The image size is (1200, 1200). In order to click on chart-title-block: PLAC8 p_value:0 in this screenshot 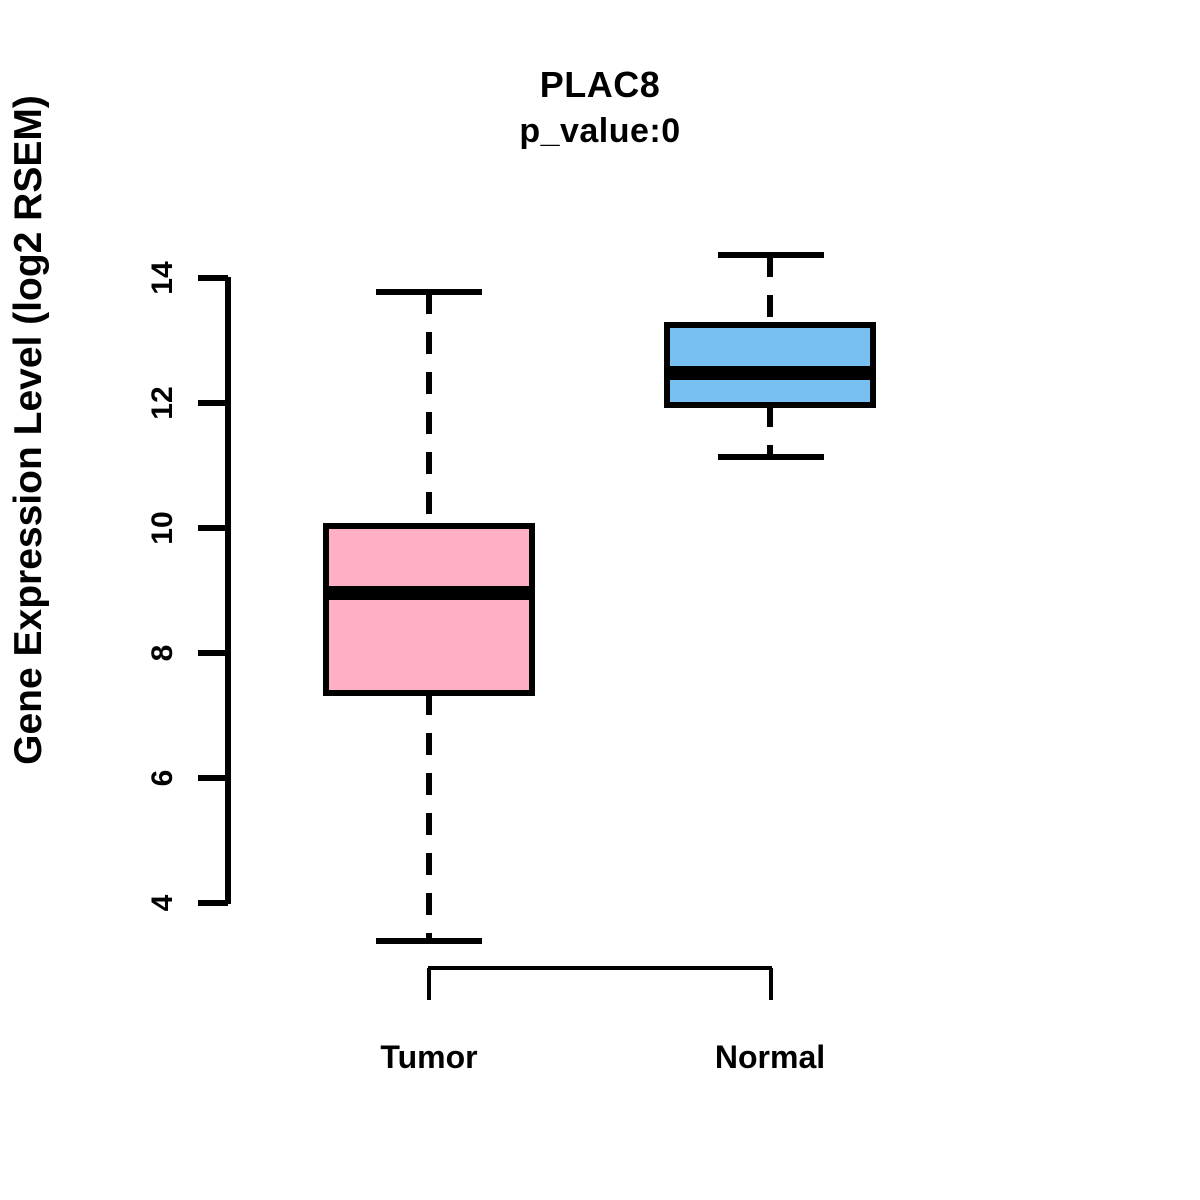, I will do `click(600, 108)`.